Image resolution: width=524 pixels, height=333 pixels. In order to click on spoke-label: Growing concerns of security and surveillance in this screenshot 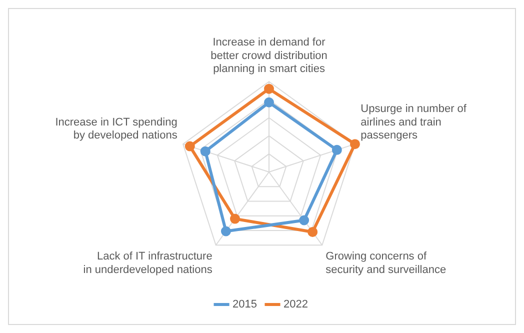, I will do `click(386, 263)`.